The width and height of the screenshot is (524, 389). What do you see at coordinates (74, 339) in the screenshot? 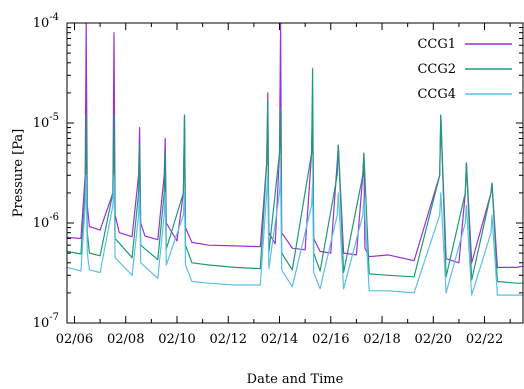
I see `x-tick-label: 02/06` at bounding box center [74, 339].